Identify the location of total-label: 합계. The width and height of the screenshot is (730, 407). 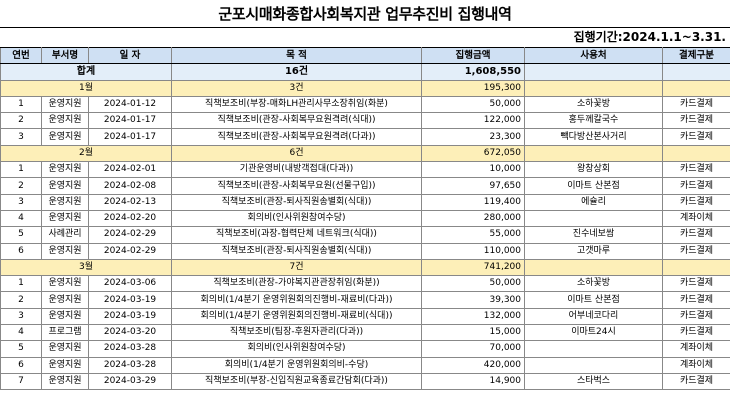
(86, 72).